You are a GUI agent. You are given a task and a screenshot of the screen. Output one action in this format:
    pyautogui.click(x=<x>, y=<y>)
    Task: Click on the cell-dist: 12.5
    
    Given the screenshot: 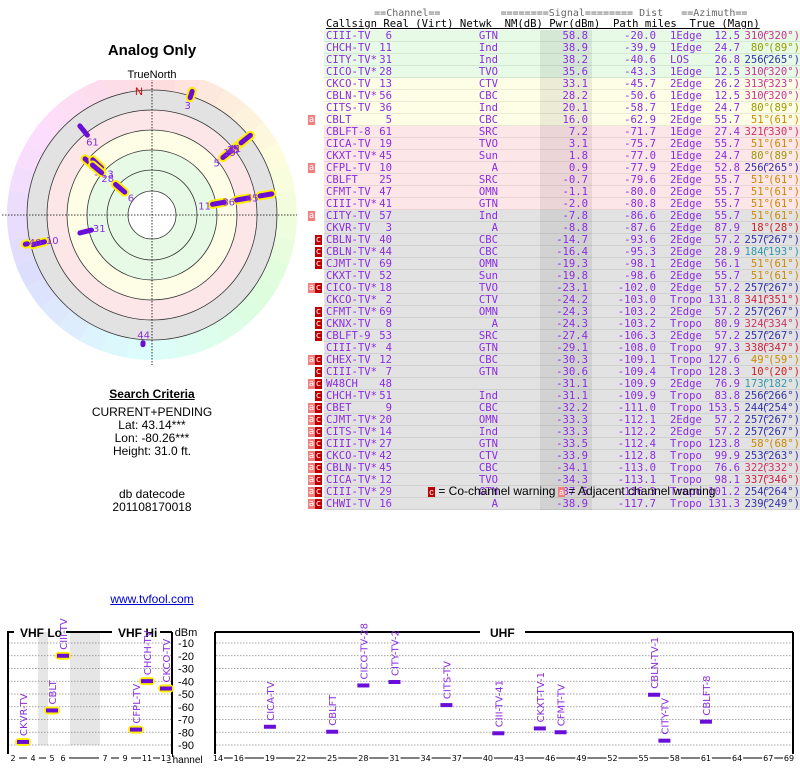 What is the action you would take?
    pyautogui.click(x=727, y=96)
    